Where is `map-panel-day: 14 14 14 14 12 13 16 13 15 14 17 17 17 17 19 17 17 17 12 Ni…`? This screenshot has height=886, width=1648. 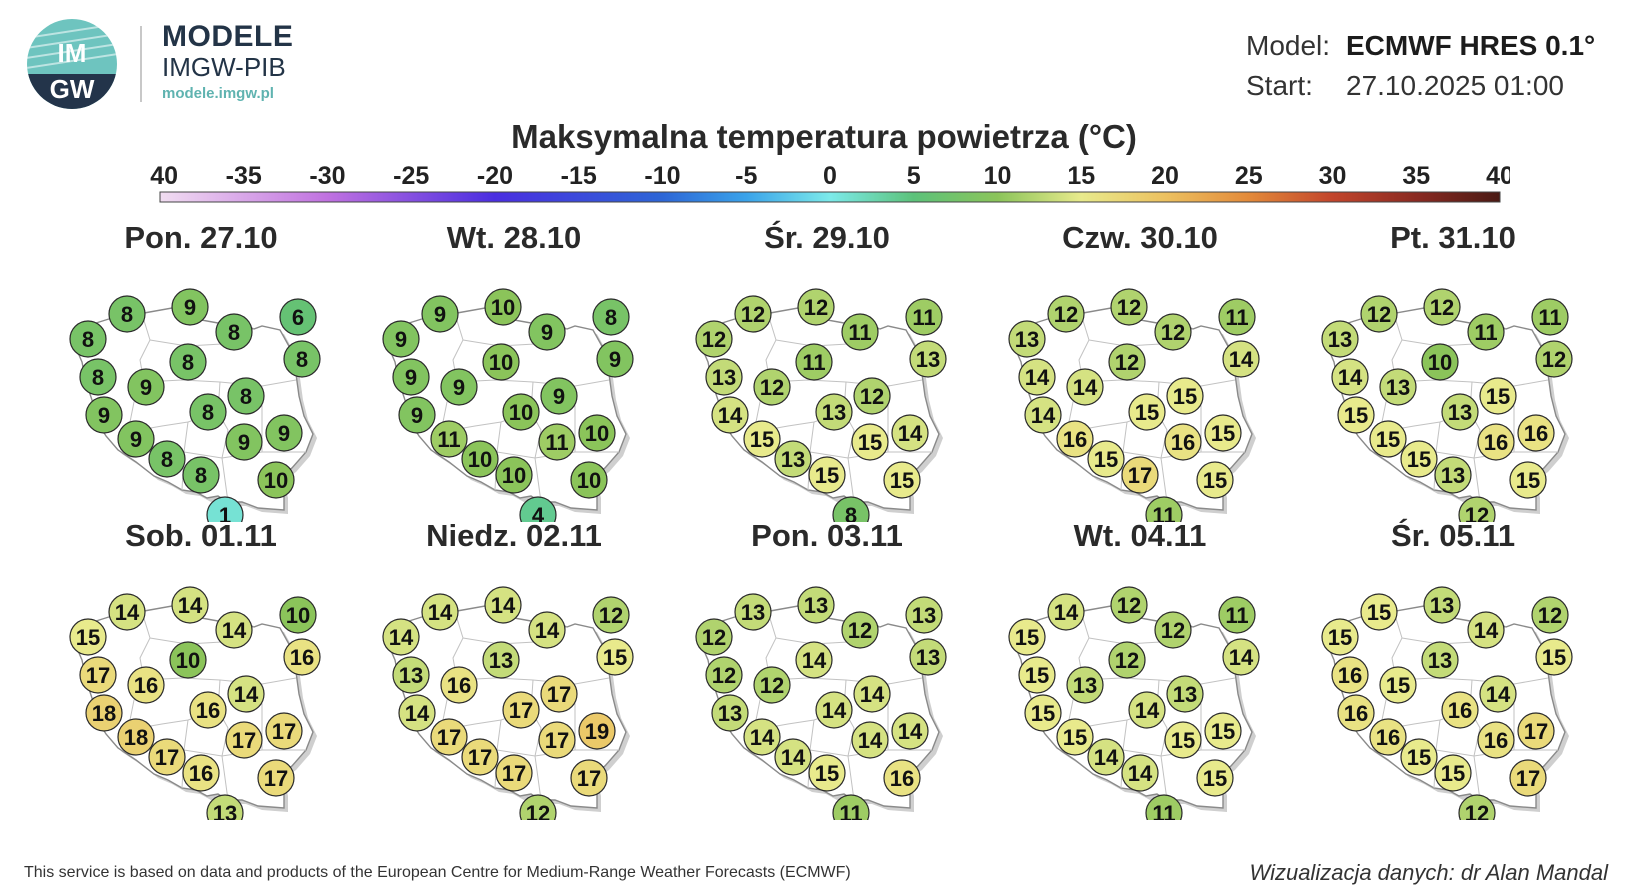
map-panel-day: 14 14 14 14 12 13 16 13 15 14 17 17 17 17 19 17 17 17 12 Ni… is located at coordinates (514, 669).